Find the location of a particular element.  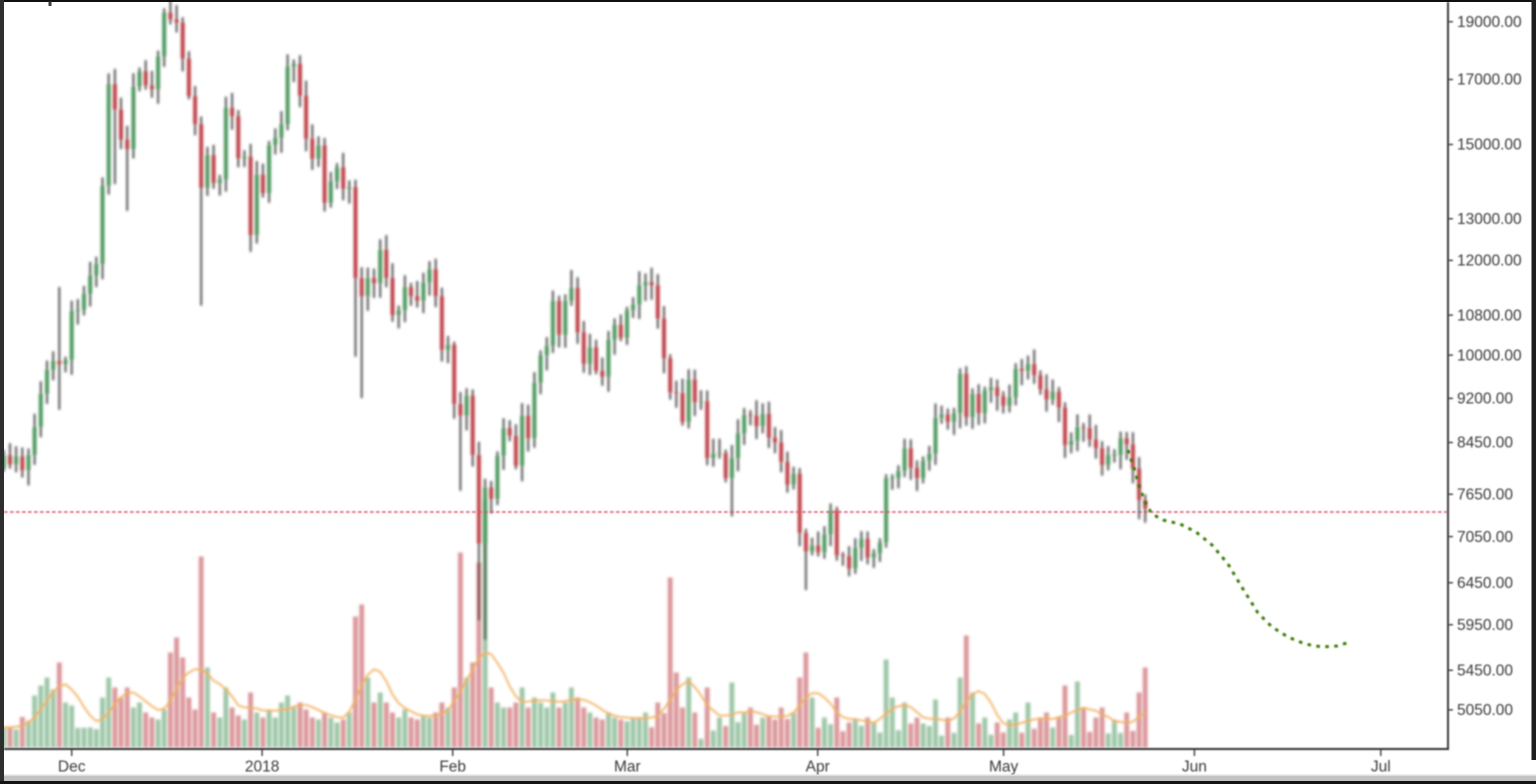

svg-text: 8450.00 is located at coordinates (1485, 443).